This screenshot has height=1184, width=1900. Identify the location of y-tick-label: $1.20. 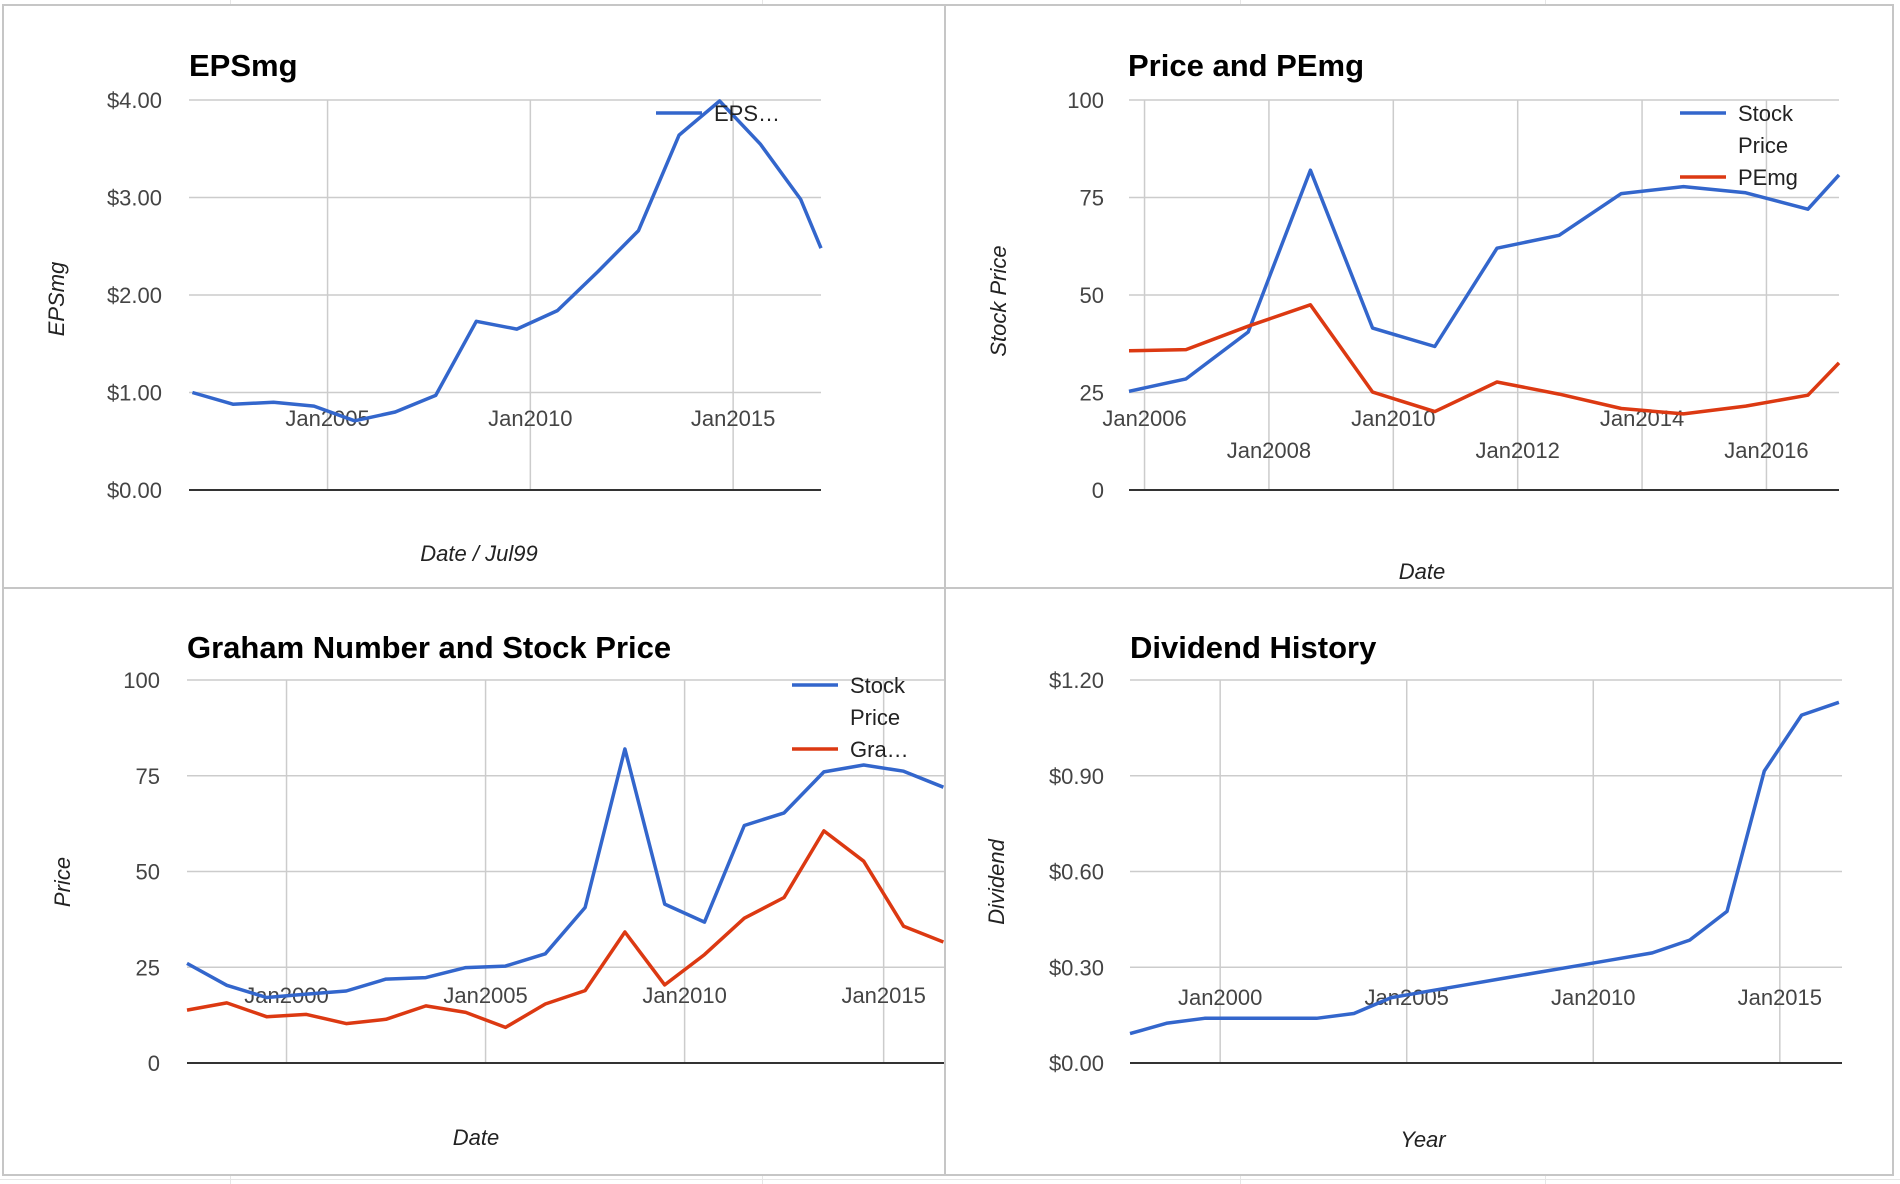
(1076, 680).